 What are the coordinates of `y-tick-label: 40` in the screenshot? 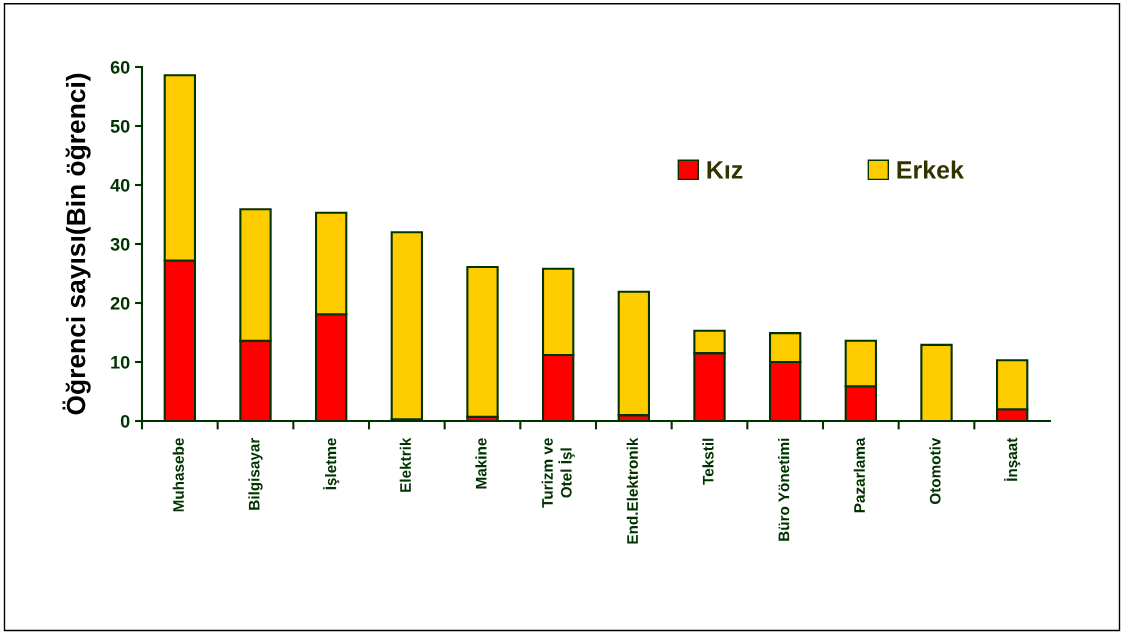 It's located at (120, 185).